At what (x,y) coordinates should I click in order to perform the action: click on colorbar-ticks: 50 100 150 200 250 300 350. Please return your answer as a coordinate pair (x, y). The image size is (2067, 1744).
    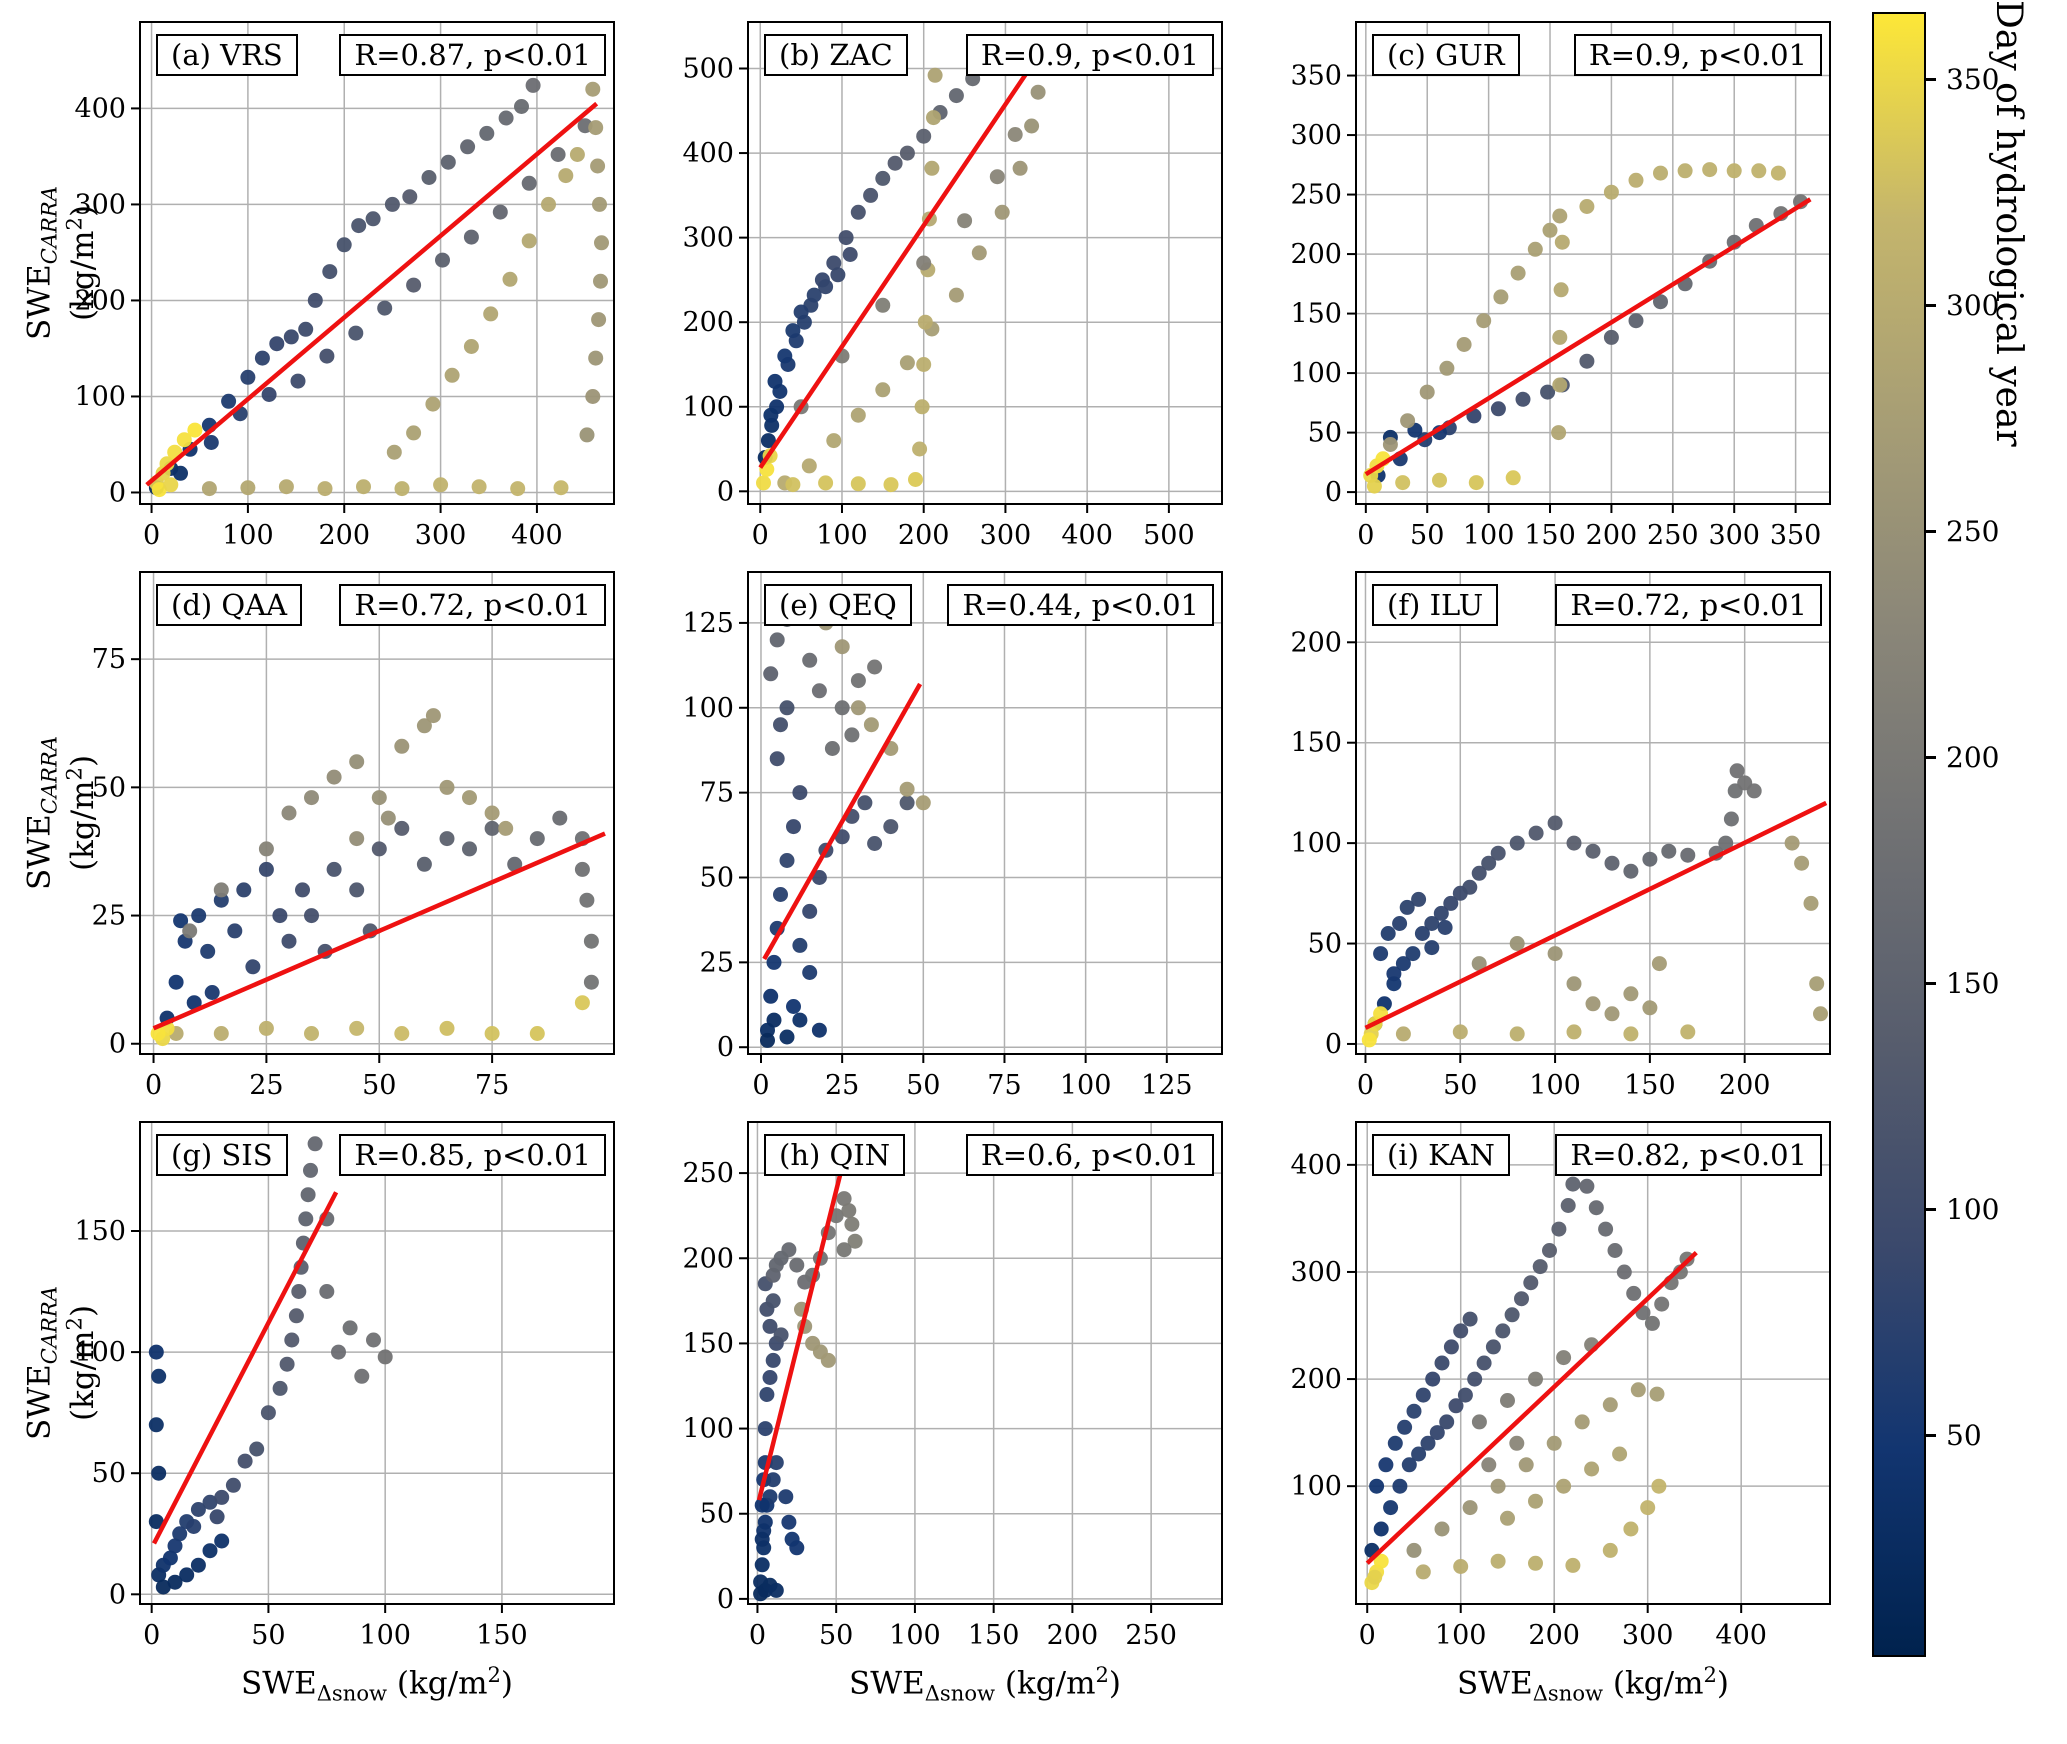
    Looking at the image, I should click on (1969, 834).